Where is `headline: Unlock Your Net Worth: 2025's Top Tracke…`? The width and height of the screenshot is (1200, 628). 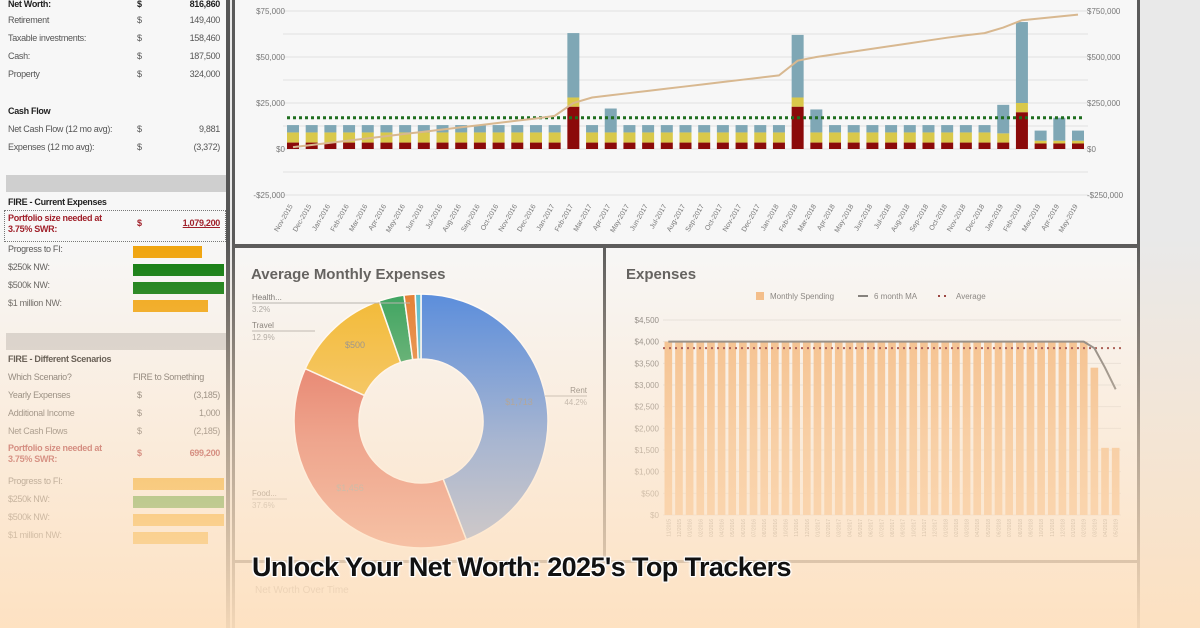 headline: Unlock Your Net Worth: 2025's Top Tracke… is located at coordinates (521, 567).